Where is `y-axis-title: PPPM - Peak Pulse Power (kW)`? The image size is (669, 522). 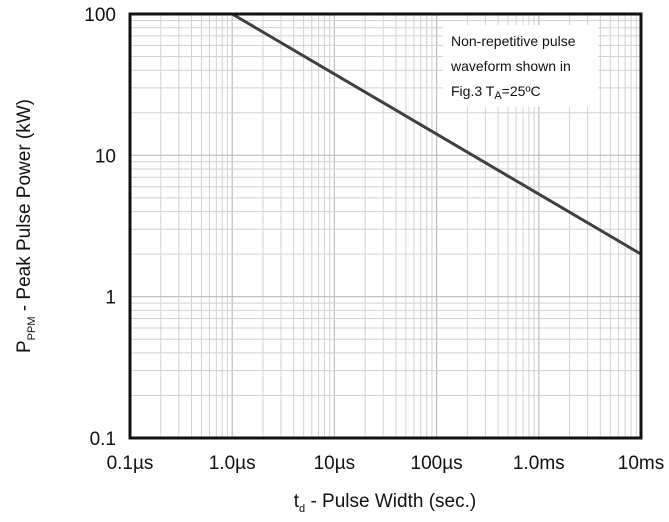 y-axis-title: PPPM - Peak Pulse Power (kW) is located at coordinates (26, 226).